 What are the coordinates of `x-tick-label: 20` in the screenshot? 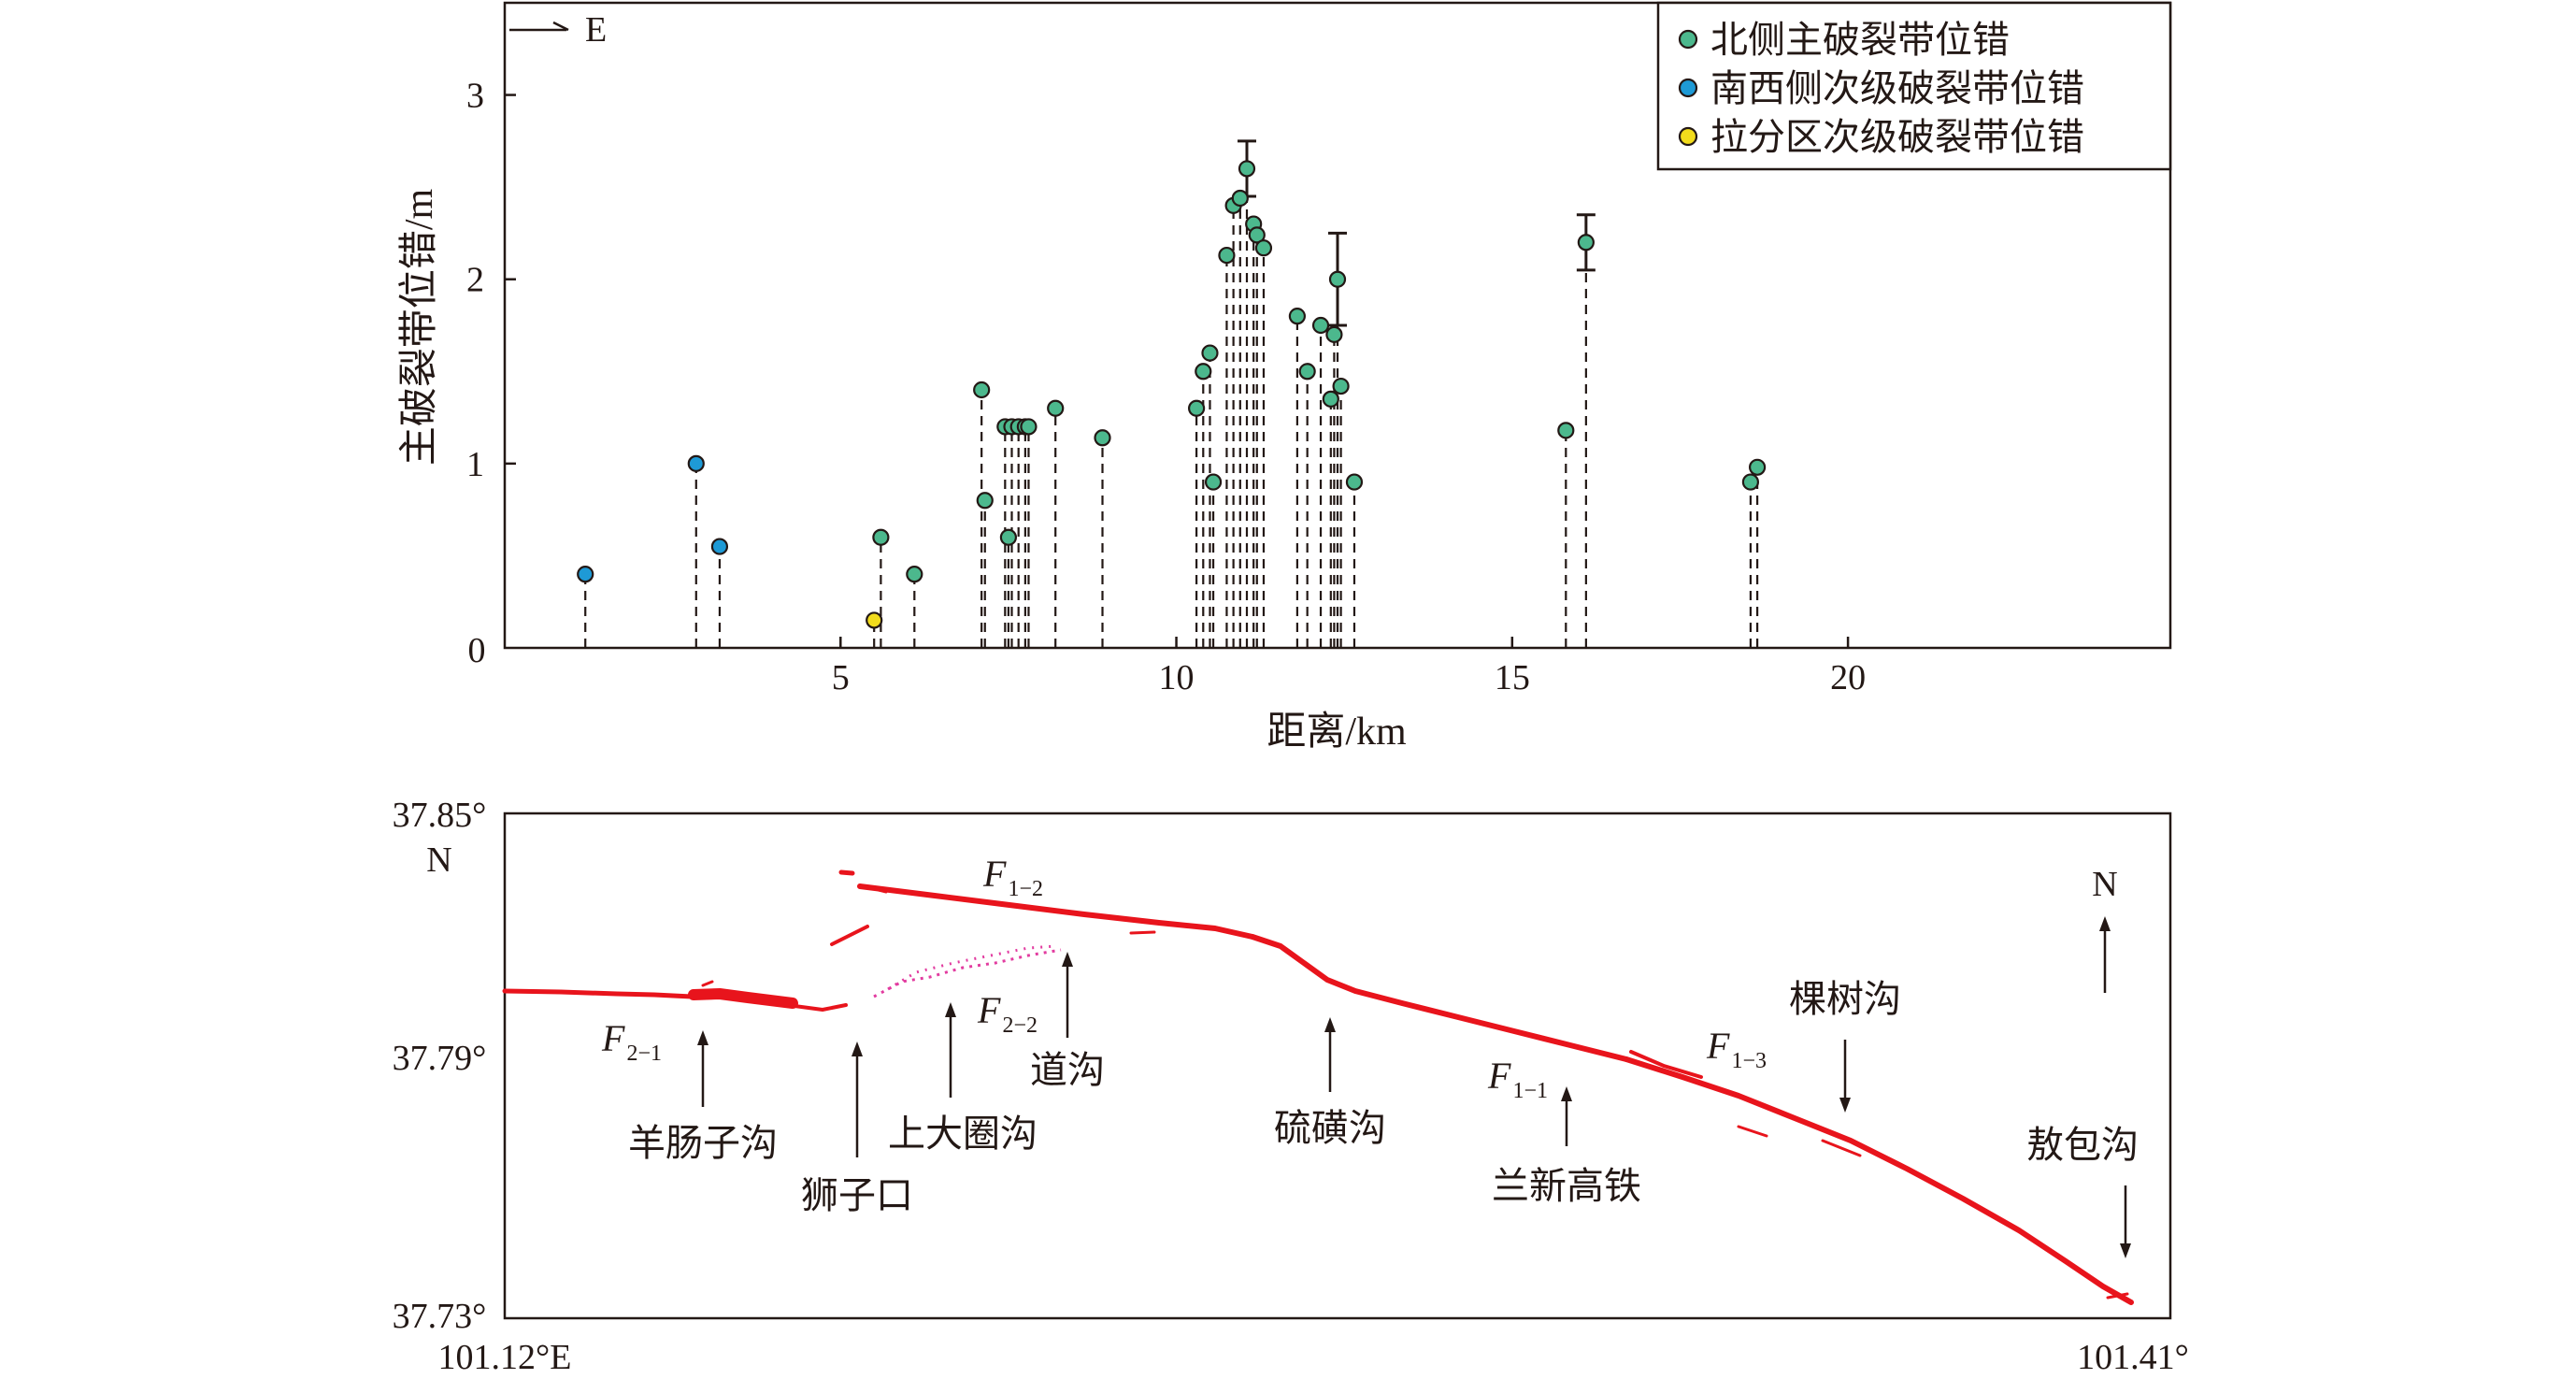 It's located at (1848, 678).